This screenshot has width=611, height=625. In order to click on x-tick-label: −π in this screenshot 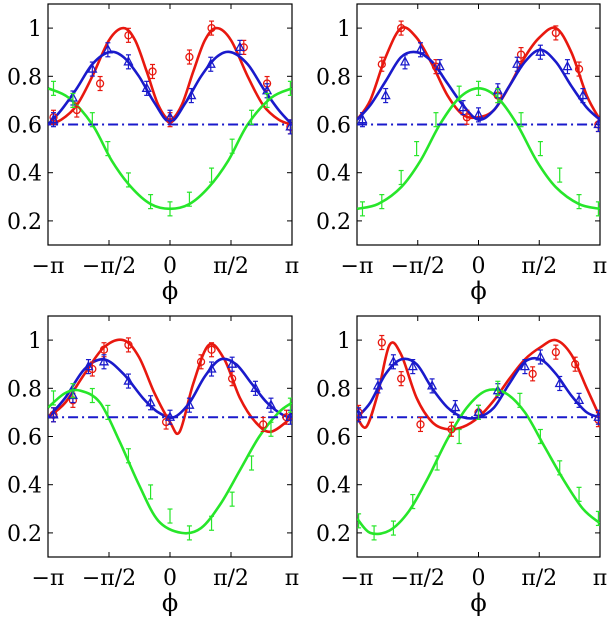, I will do `click(357, 266)`.